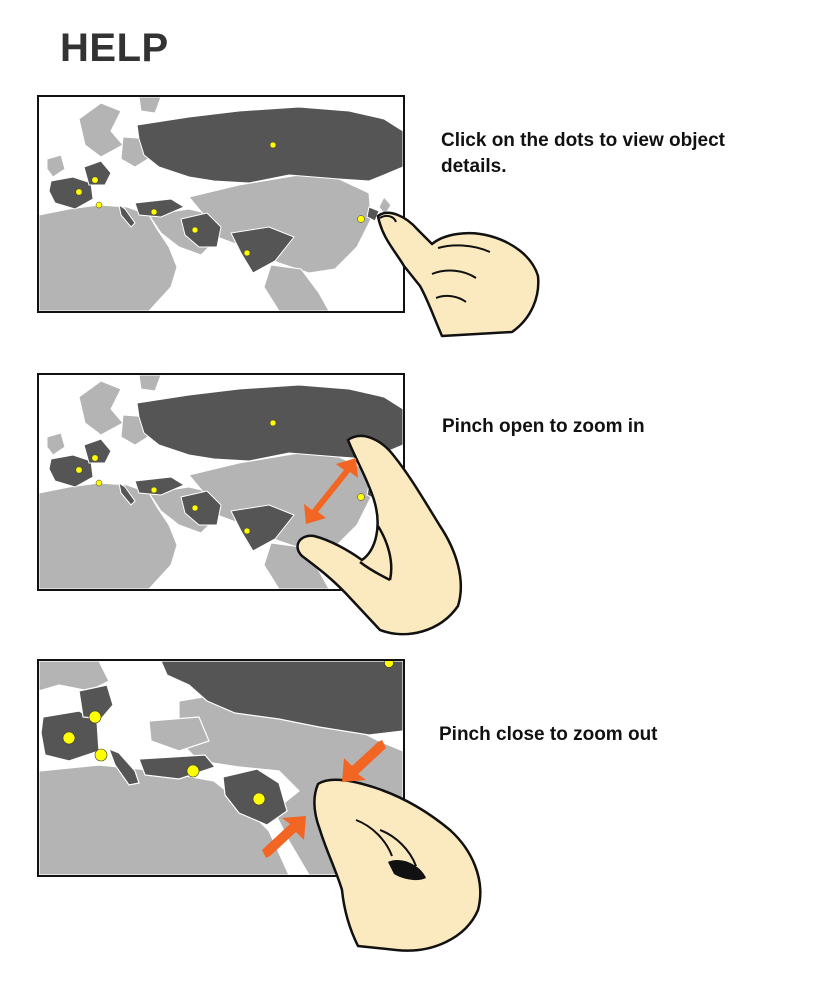 The image size is (832, 998). I want to click on land-highlighted, so click(221, 743).